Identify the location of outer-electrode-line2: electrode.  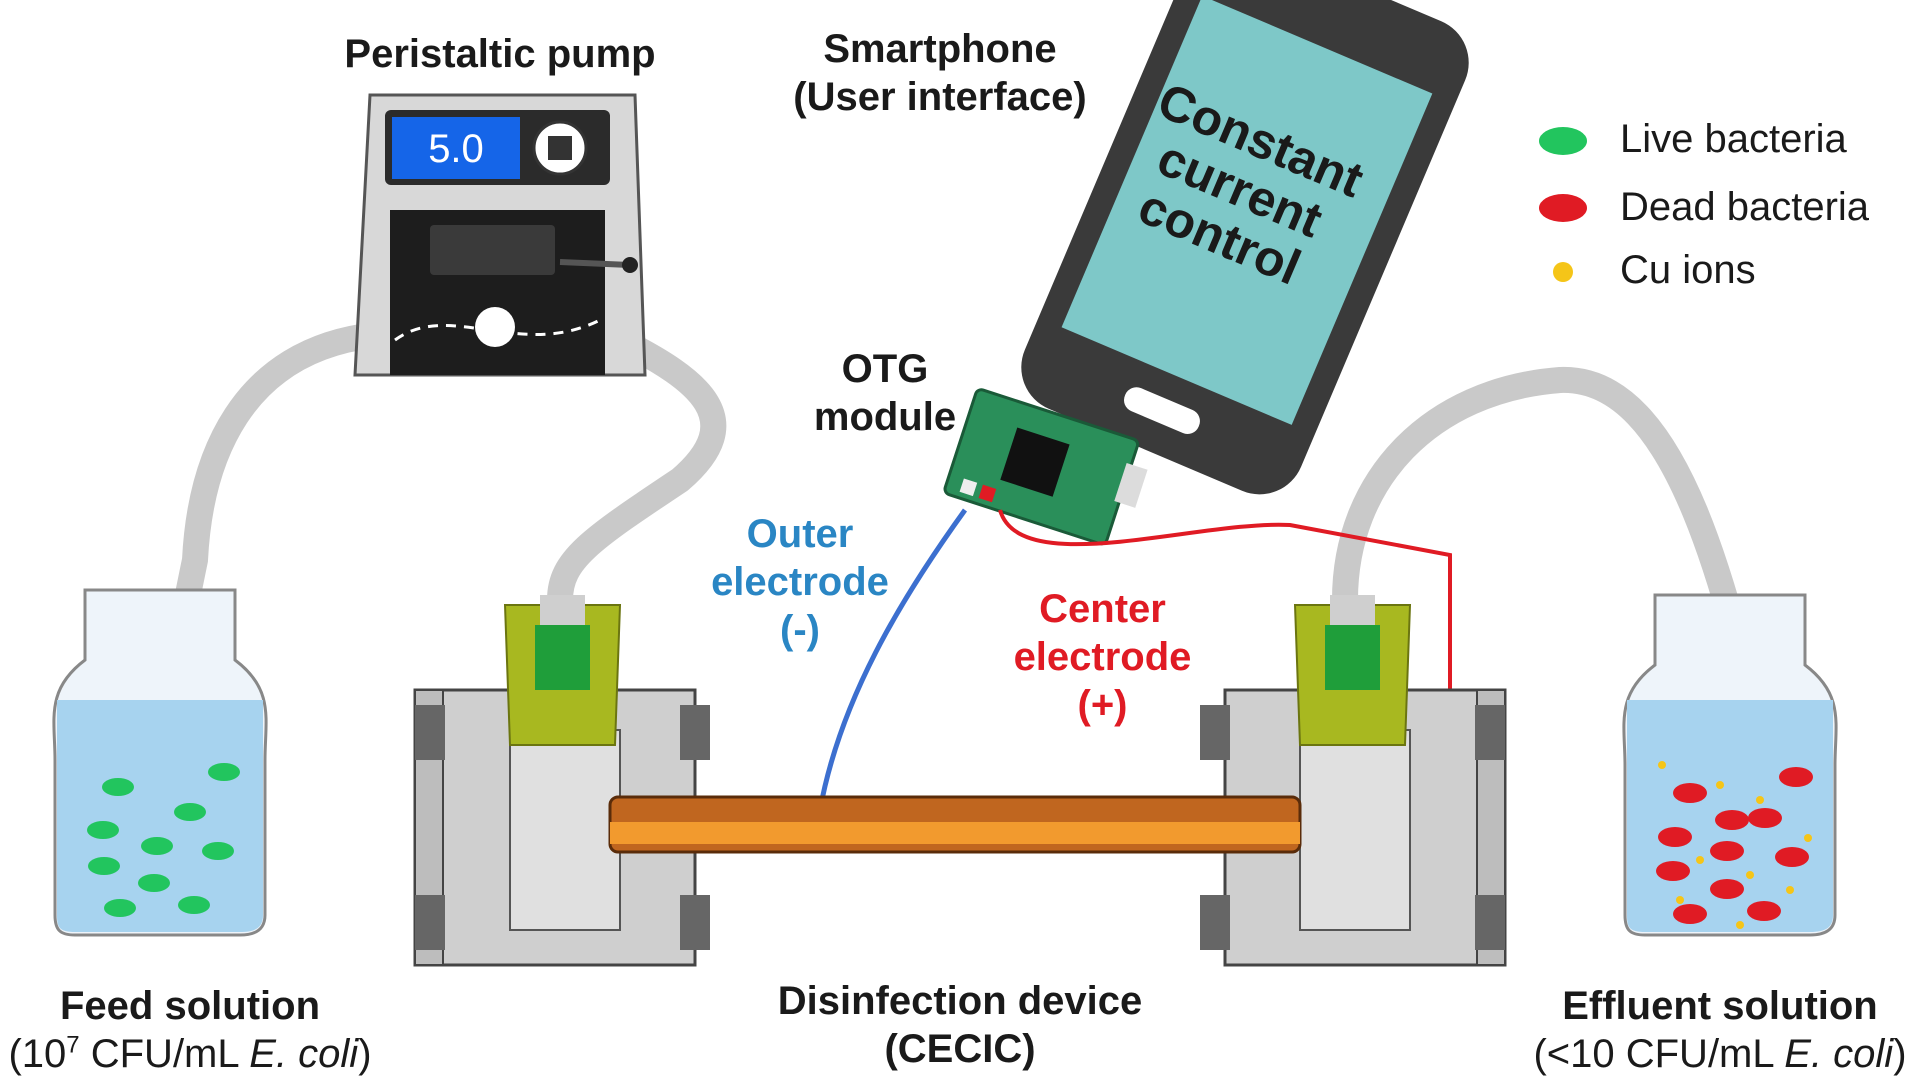
(800, 582).